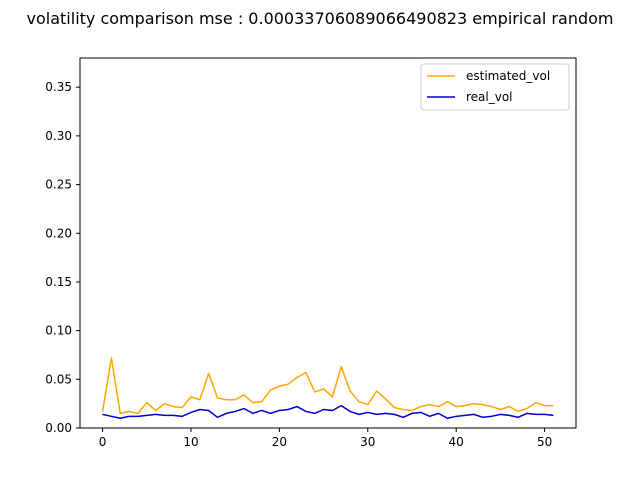 The image size is (640, 480). I want to click on y-tick-label: 0.10, so click(58, 331).